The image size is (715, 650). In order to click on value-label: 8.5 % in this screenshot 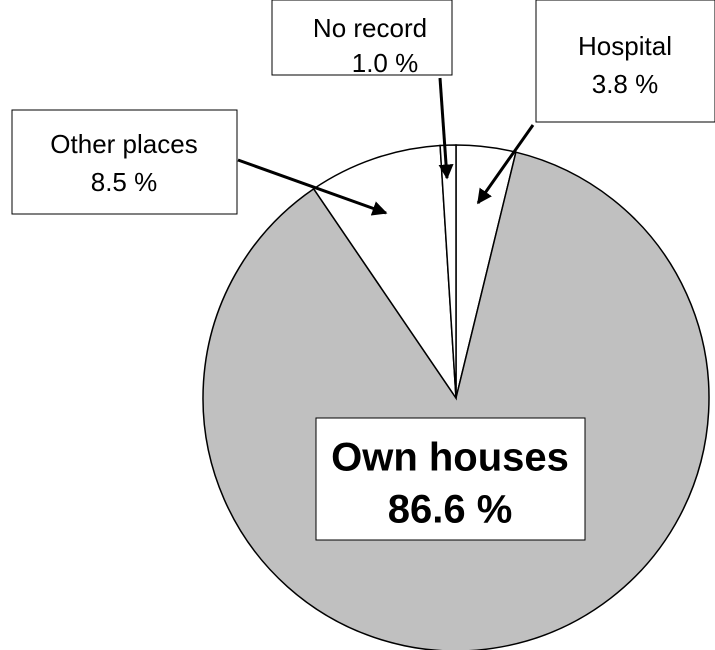, I will do `click(124, 182)`.